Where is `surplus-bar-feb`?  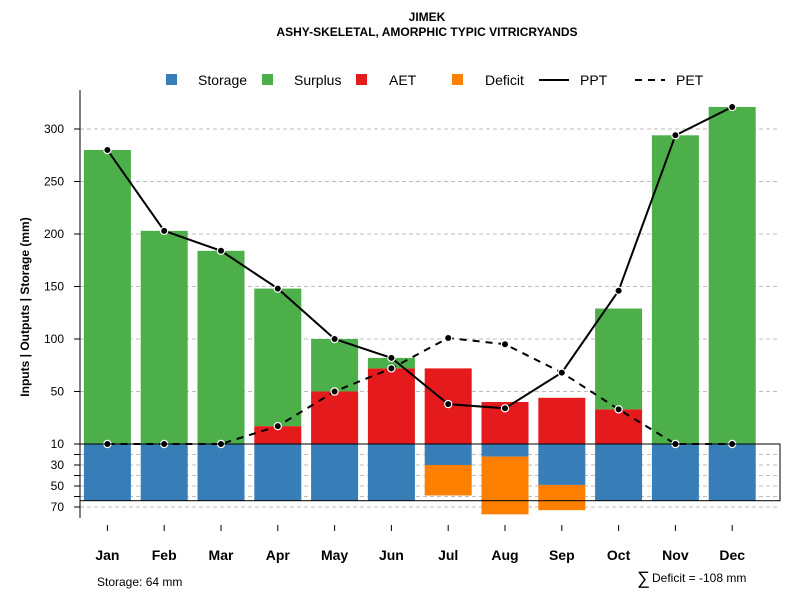
surplus-bar-feb is located at coordinates (164, 337).